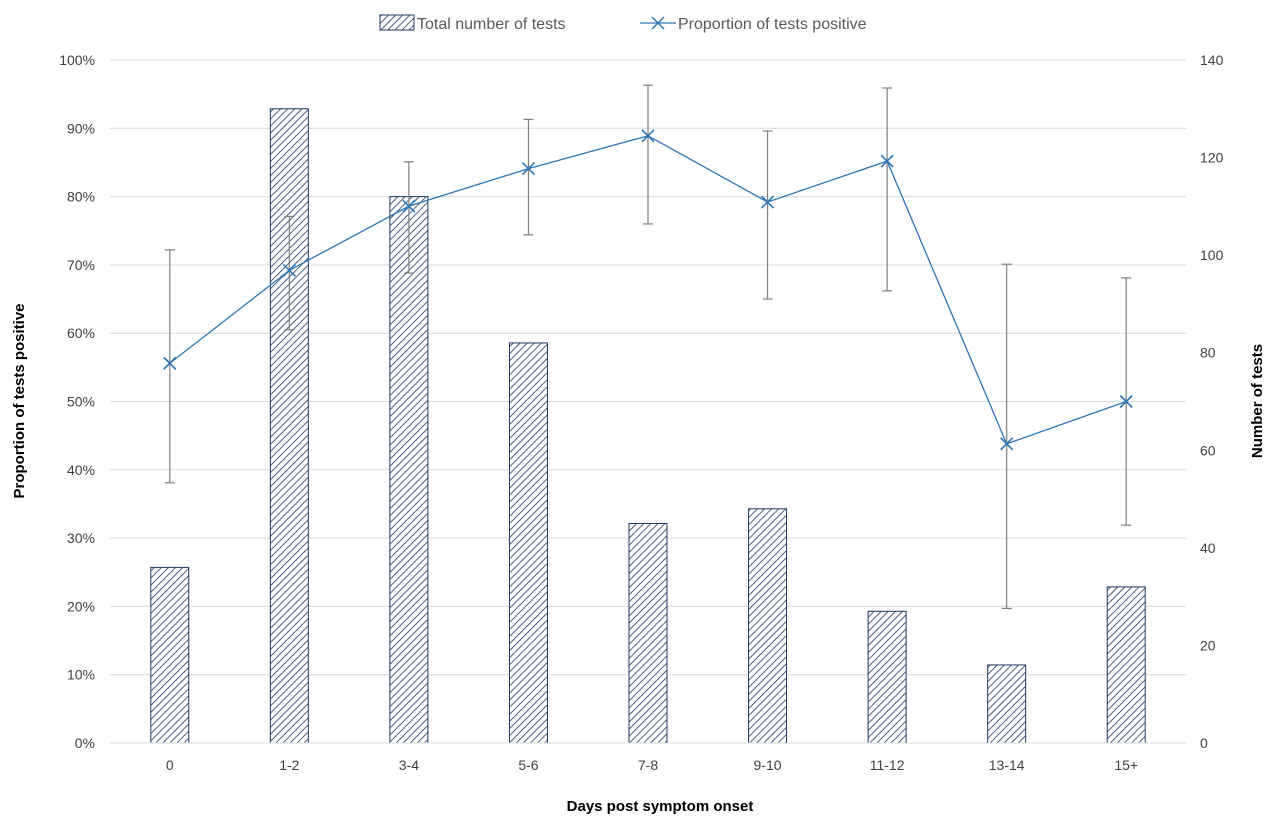  What do you see at coordinates (1257, 401) in the screenshot?
I see `y-axis-right-title: Number of tests` at bounding box center [1257, 401].